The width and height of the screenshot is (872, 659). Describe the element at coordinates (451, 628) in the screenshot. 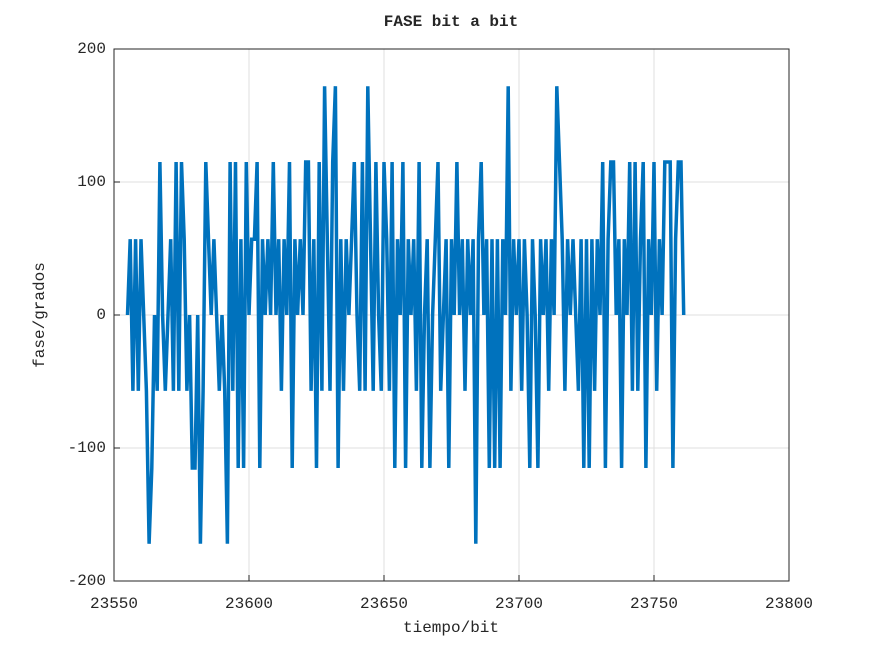

I see `x-axis-label: tiempo/bit` at that location.